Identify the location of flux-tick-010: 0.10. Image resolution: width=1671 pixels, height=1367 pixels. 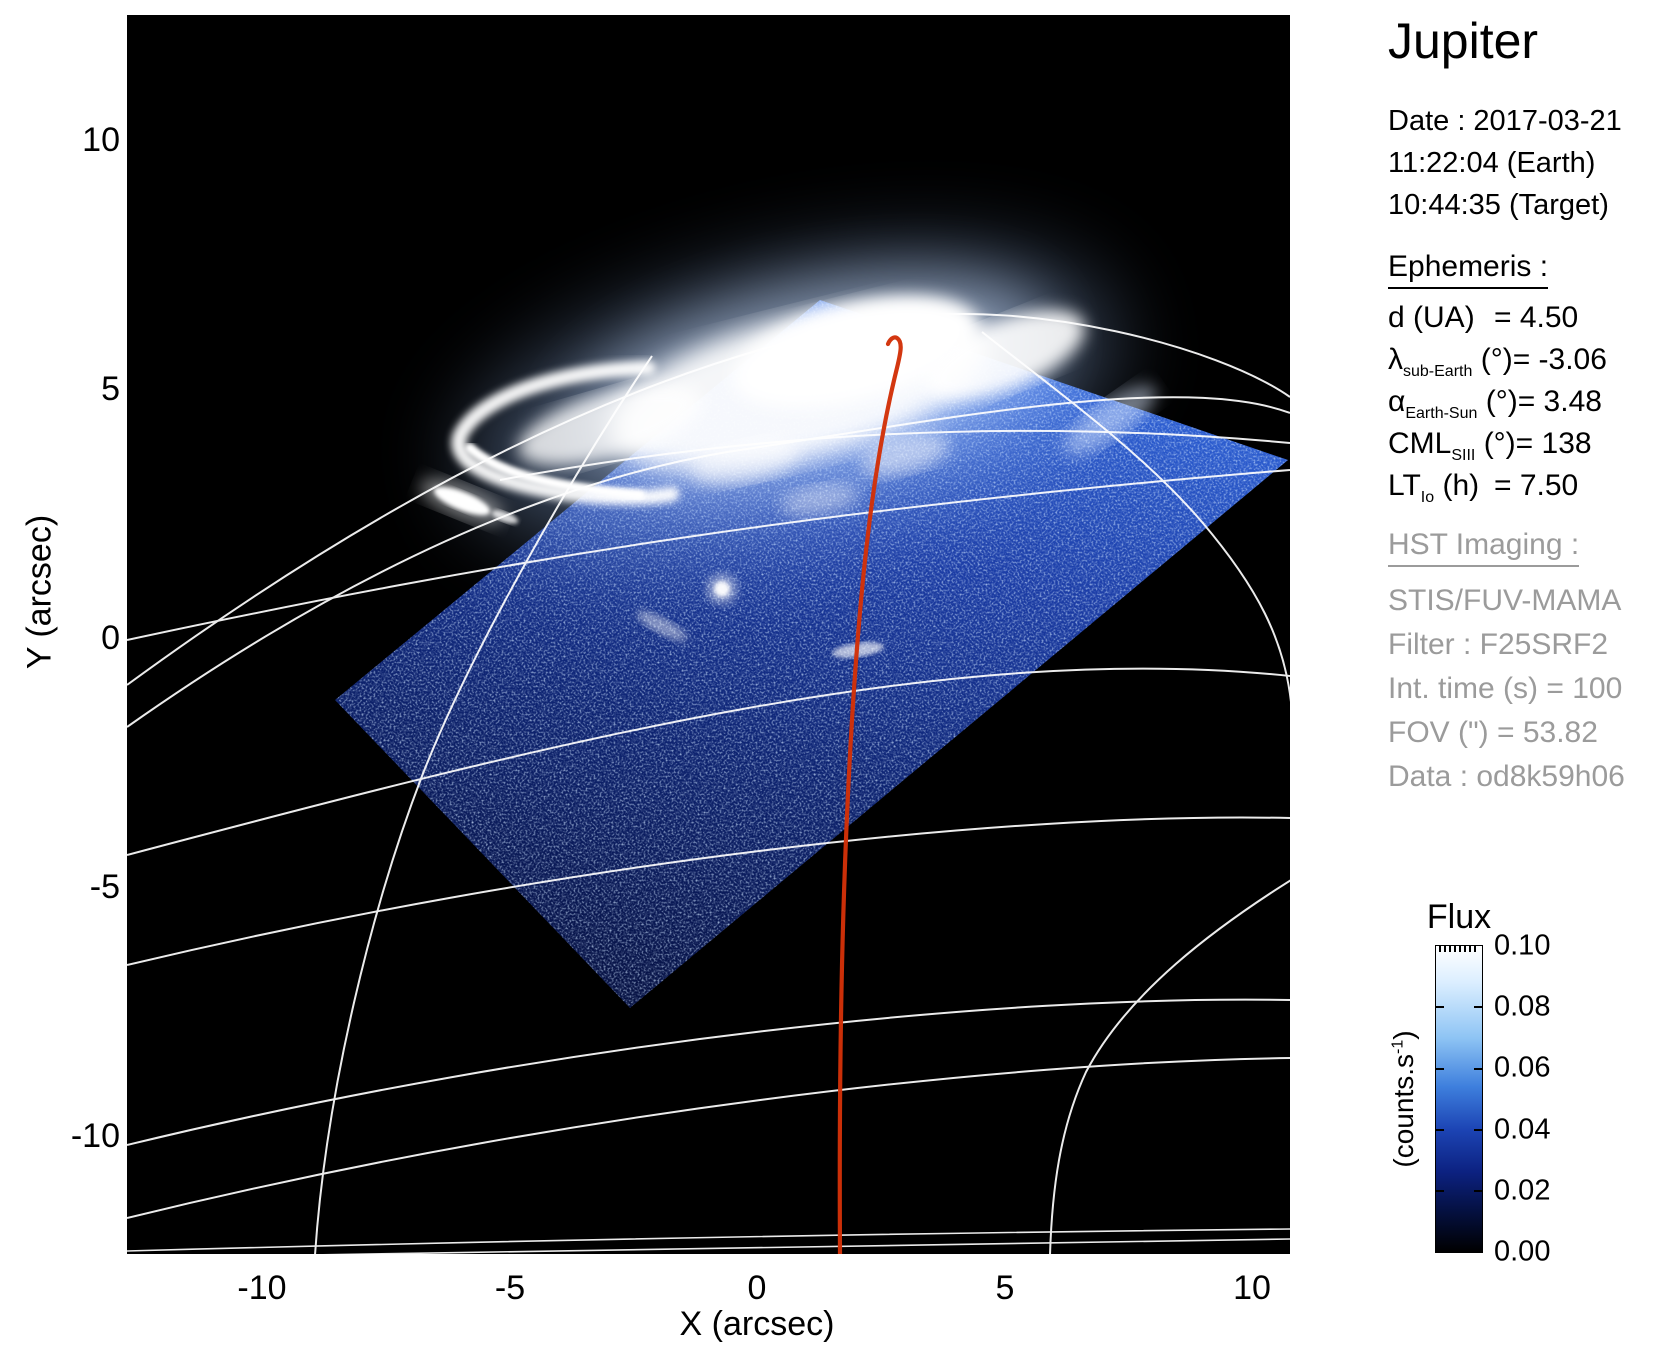
(1522, 945).